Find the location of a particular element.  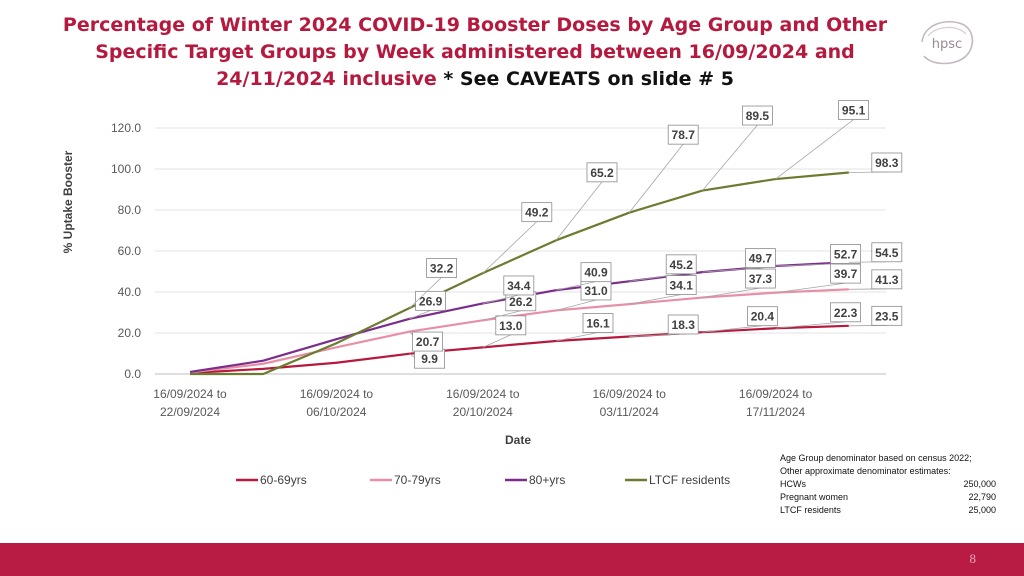

data-label: 26.9 is located at coordinates (431, 301).